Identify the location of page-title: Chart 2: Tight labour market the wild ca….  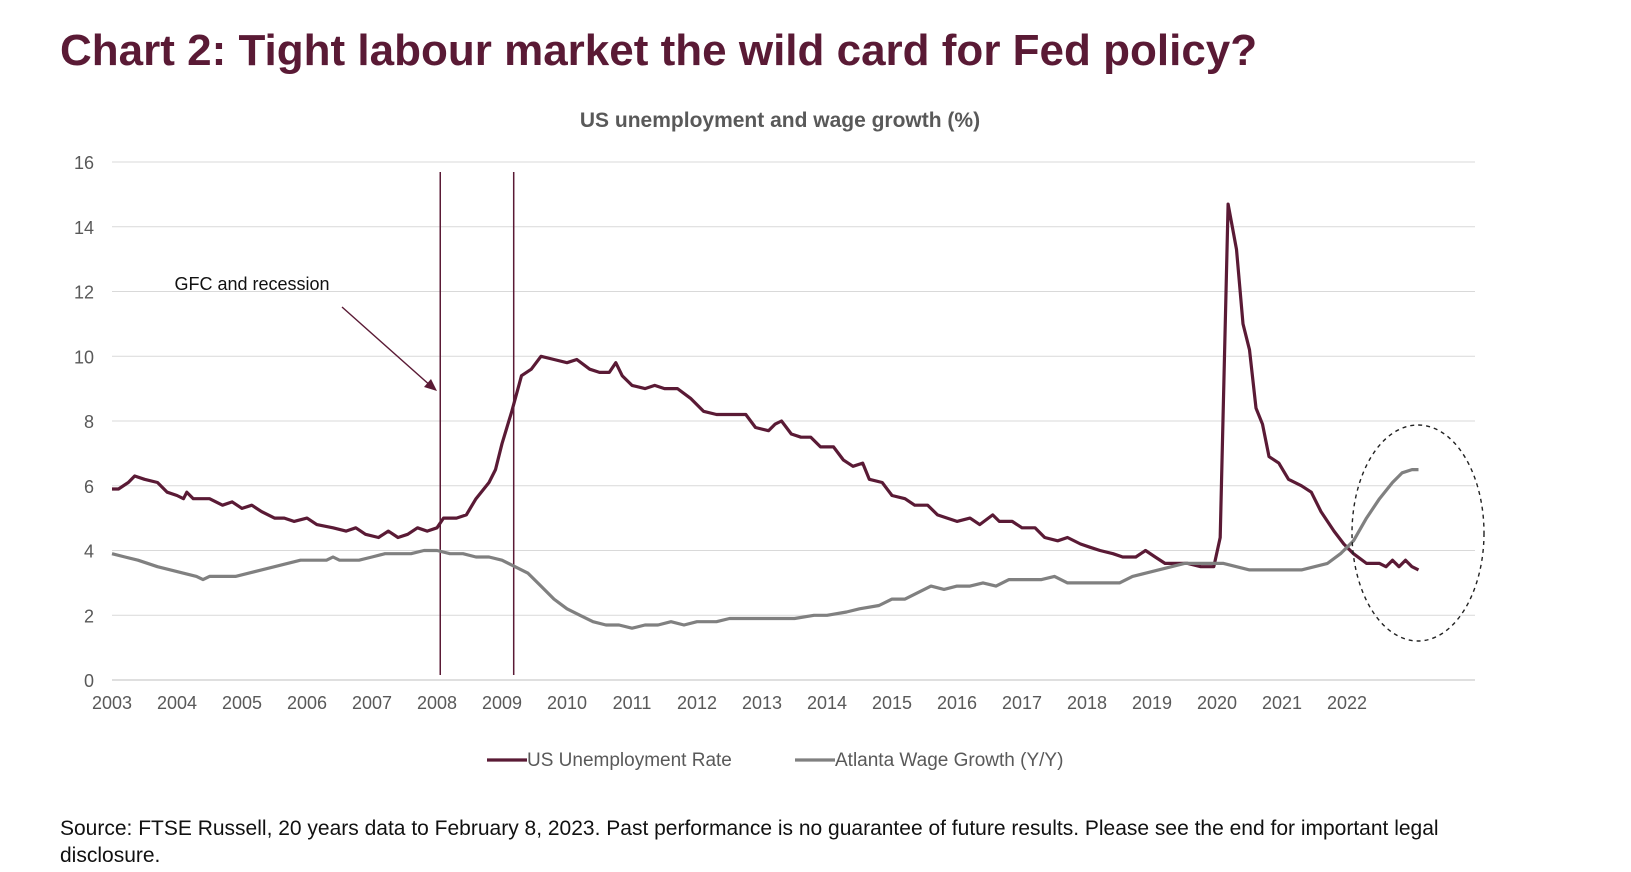
(659, 50).